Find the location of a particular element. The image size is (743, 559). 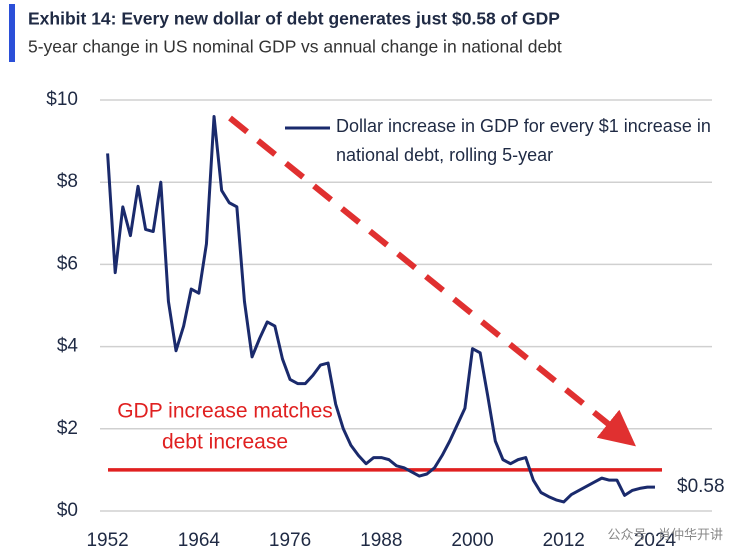

end-label: $0.58 is located at coordinates (701, 486).